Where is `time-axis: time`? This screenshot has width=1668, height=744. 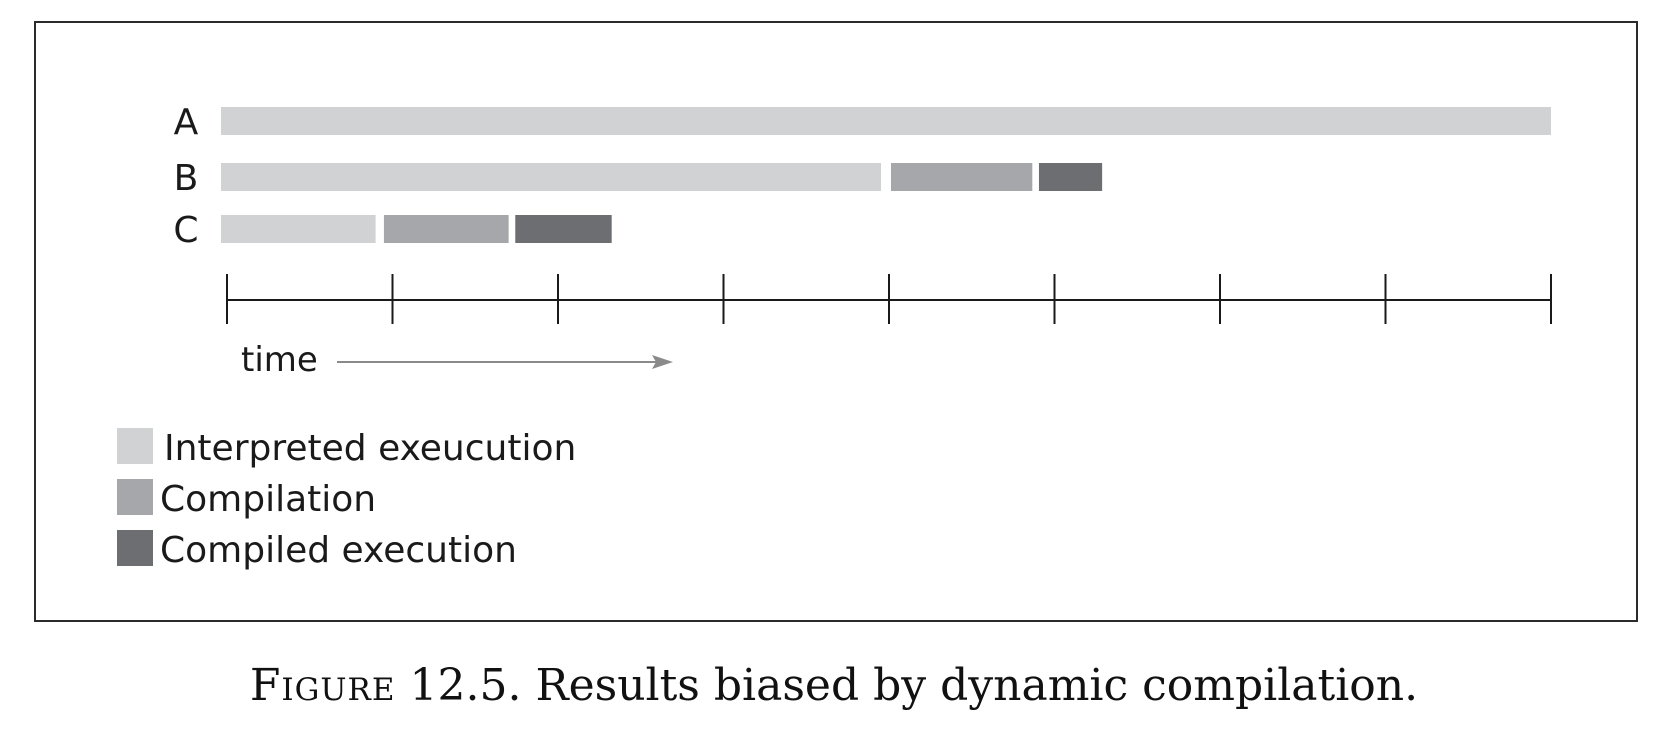 time-axis: time is located at coordinates (889, 327).